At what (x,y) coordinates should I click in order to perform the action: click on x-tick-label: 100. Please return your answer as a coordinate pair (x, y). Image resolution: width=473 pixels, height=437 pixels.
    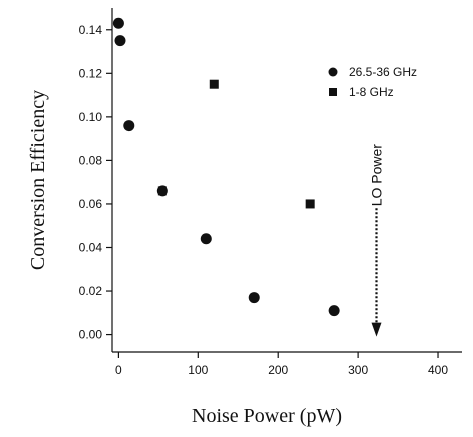
    Looking at the image, I should click on (198, 370).